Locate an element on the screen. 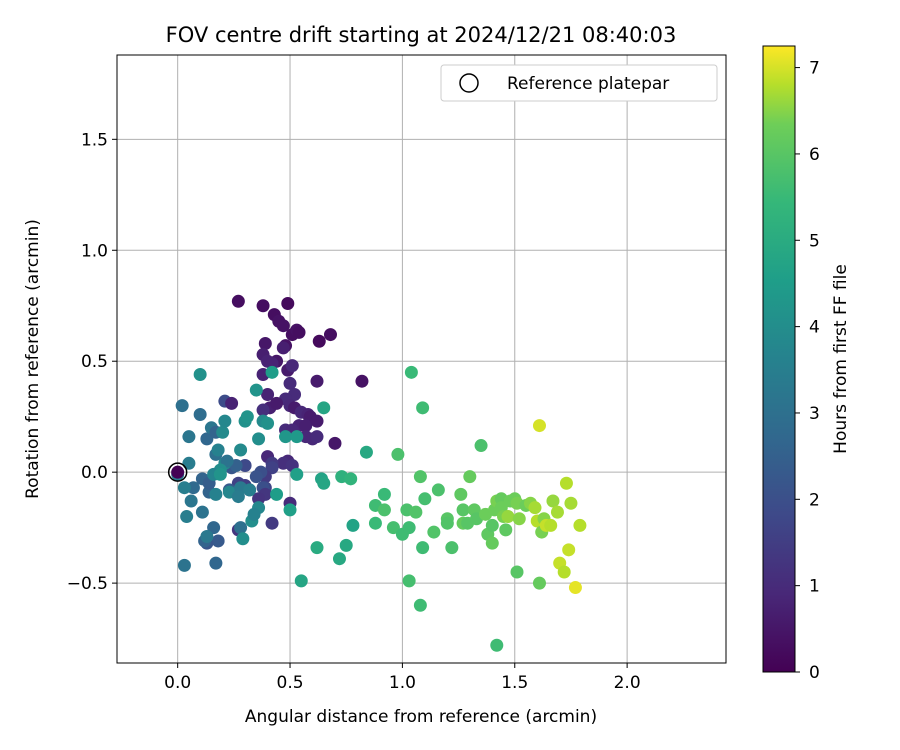  colorbar-ticks: 0 1 2 3 4 5 6 7 is located at coordinates (807, 371).